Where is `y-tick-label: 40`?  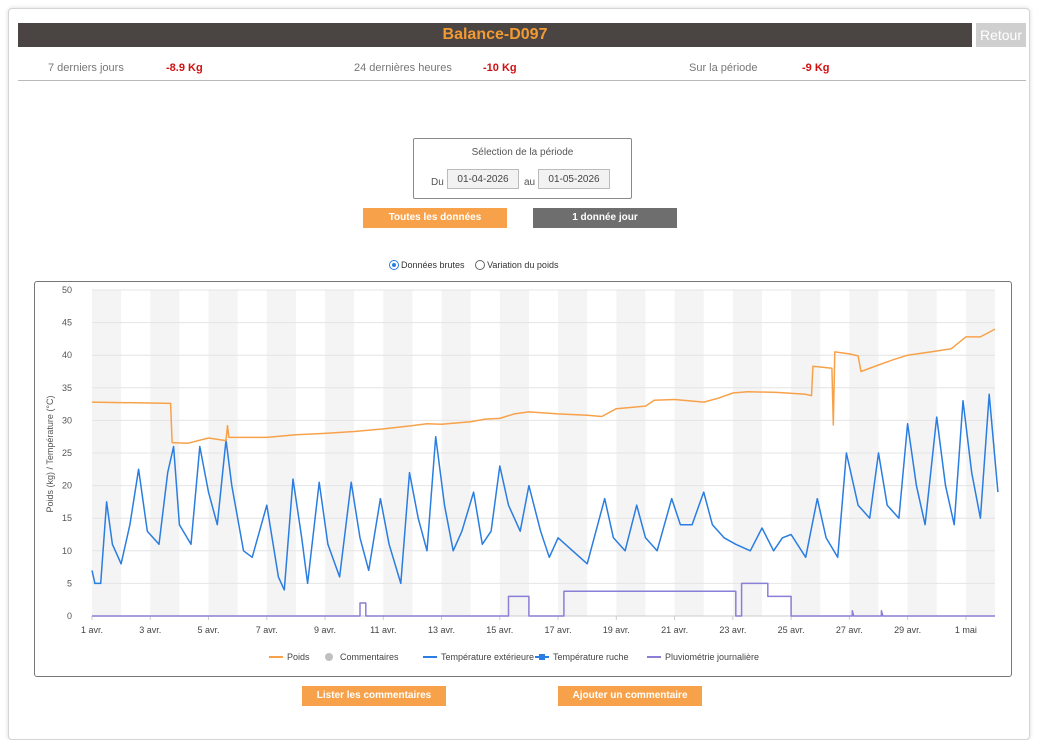 y-tick-label: 40 is located at coordinates (67, 355).